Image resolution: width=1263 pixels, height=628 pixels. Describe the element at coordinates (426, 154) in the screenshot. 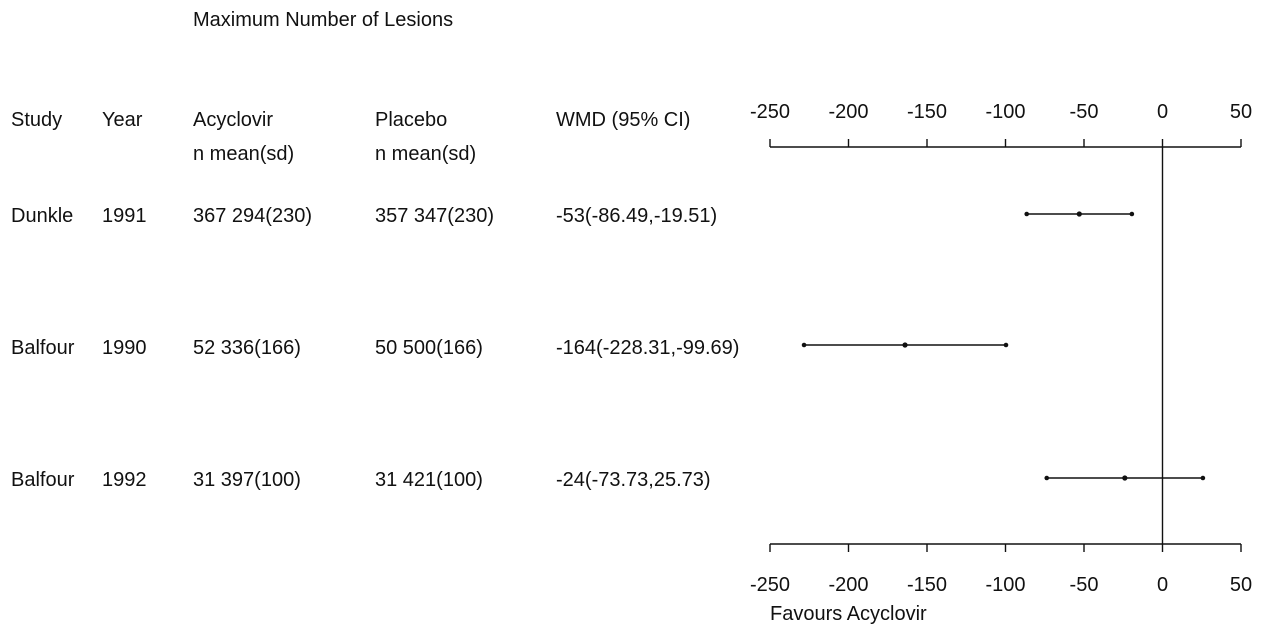

I see `column-subheader-control: n mean(sd)` at that location.